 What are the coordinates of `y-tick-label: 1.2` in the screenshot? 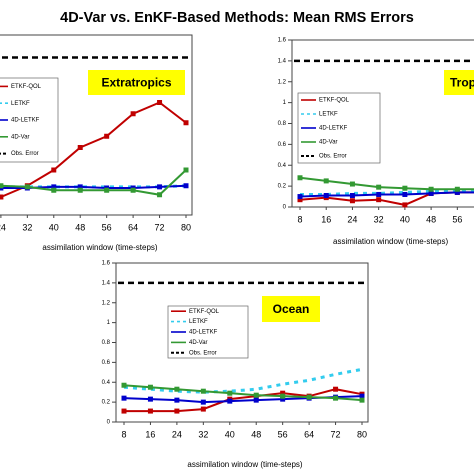 It's located at (282, 82).